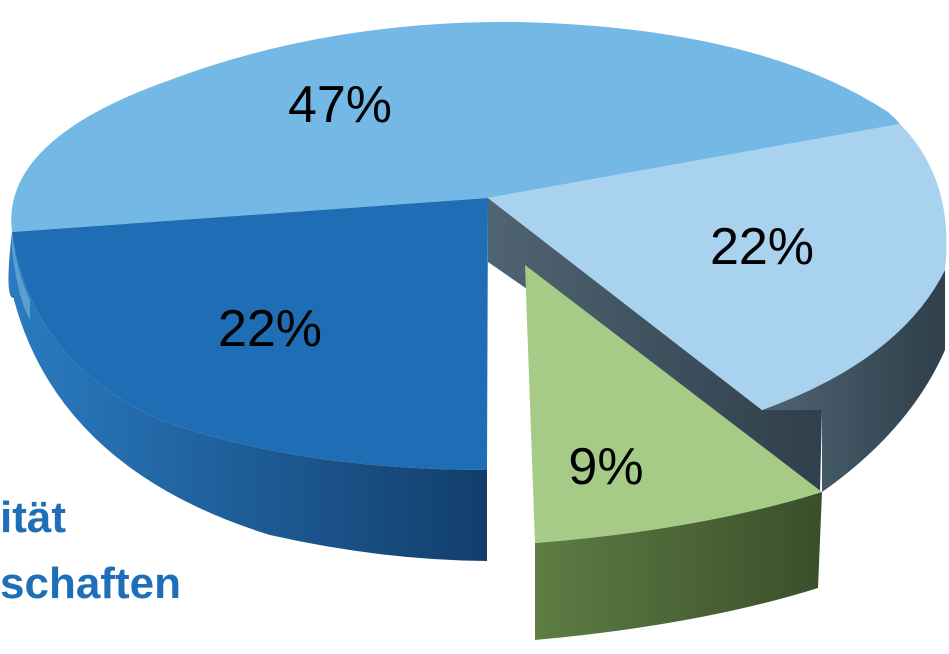 The width and height of the screenshot is (949, 654). I want to click on slice-47-rim, so click(21, 276).